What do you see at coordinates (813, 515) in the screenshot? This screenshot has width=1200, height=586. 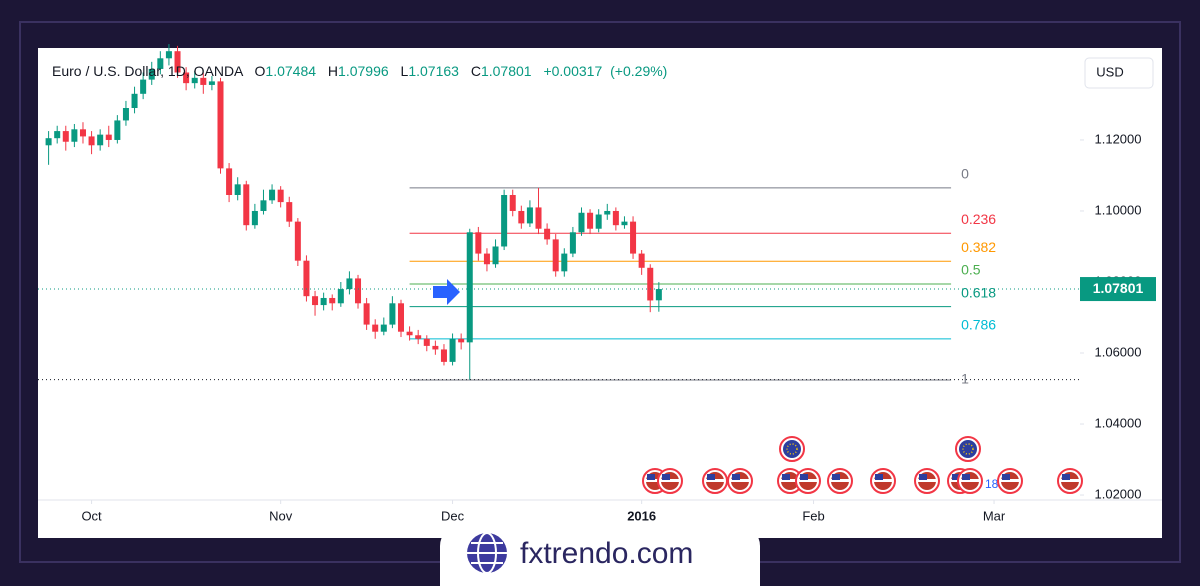 I see `x-tick-label: Feb` at bounding box center [813, 515].